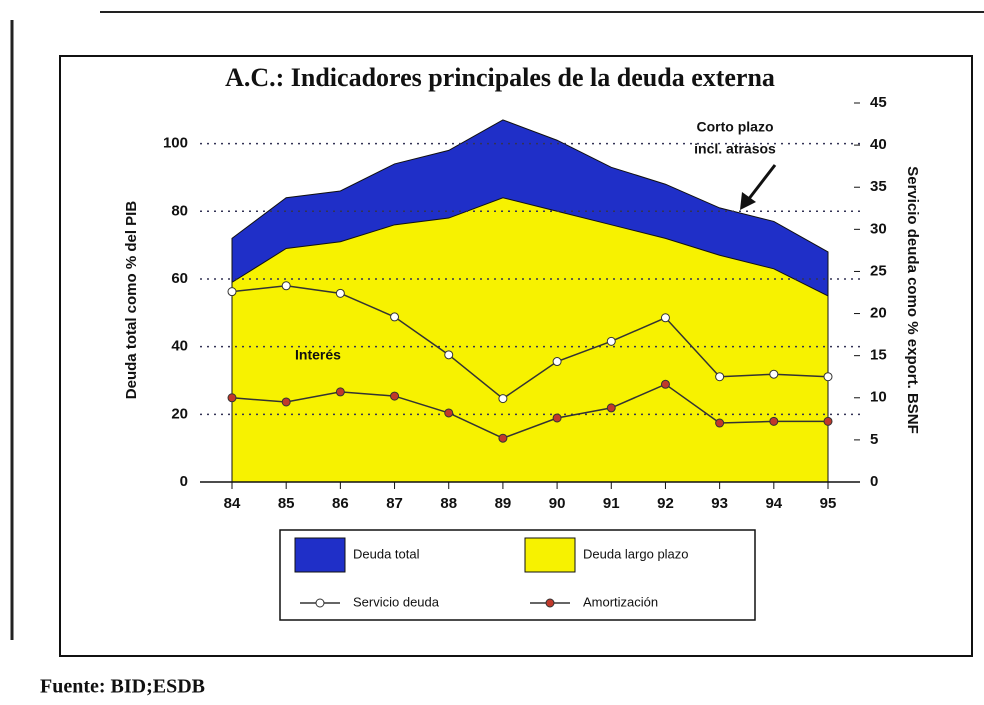 The image size is (984, 705). What do you see at coordinates (828, 503) in the screenshot?
I see `x-tick-label: 95` at bounding box center [828, 503].